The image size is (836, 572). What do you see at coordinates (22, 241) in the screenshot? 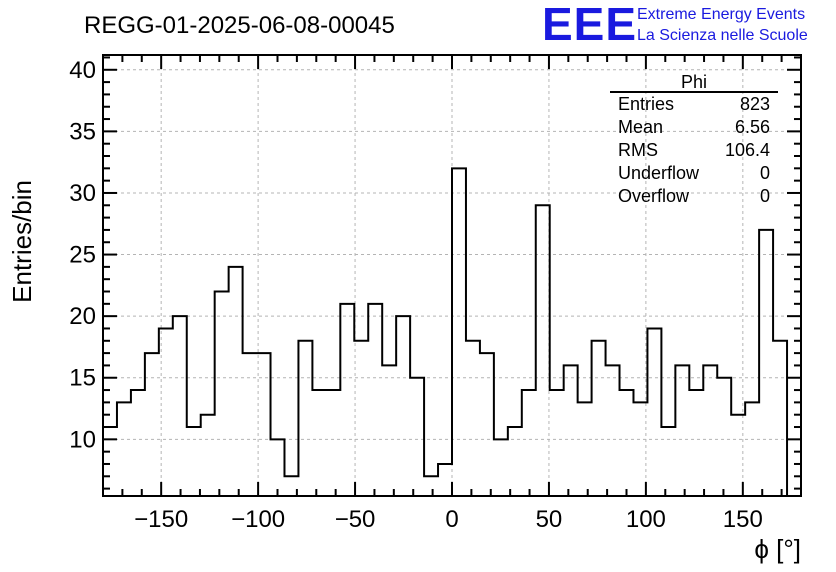
I see `y-axis-label: Entries/bin` at bounding box center [22, 241].